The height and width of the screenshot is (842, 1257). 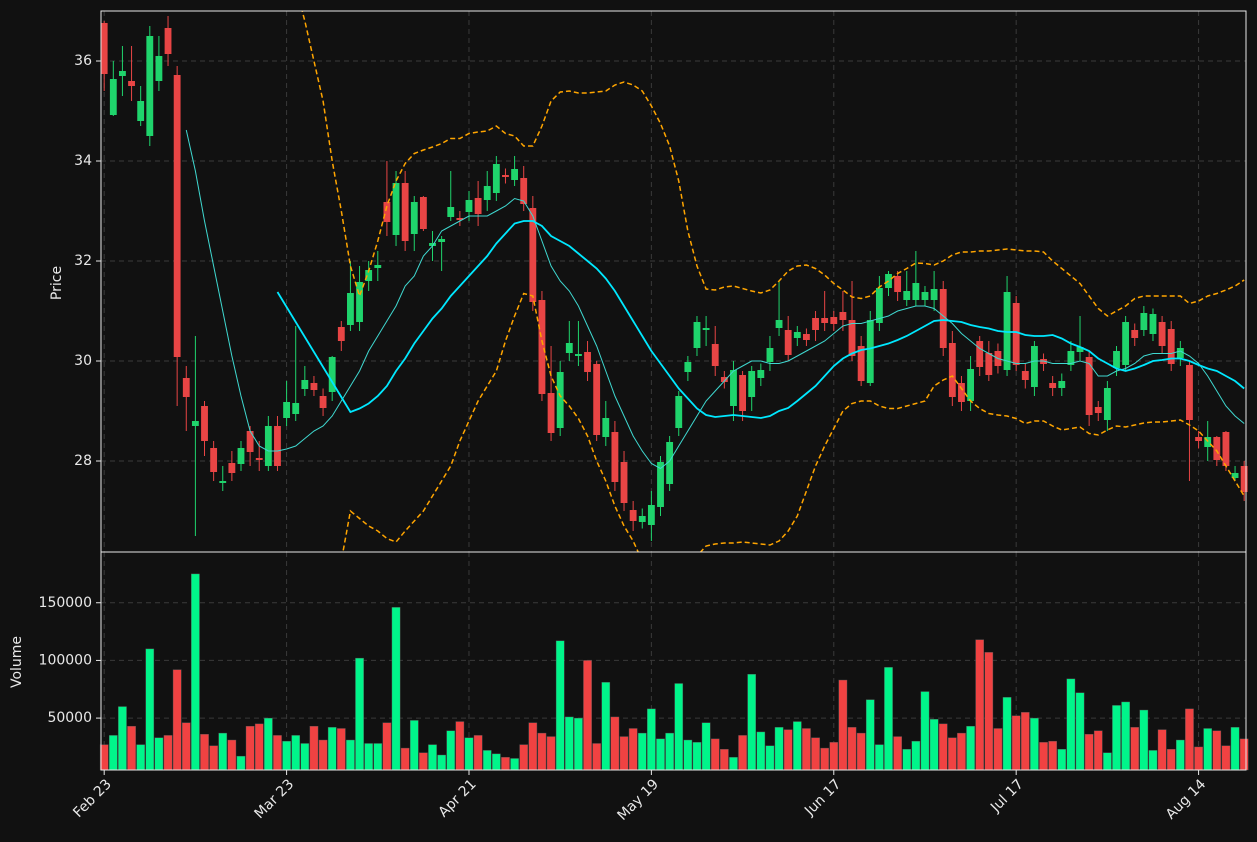 What do you see at coordinates (69, 718) in the screenshot?
I see `y-tick-label: 50000` at bounding box center [69, 718].